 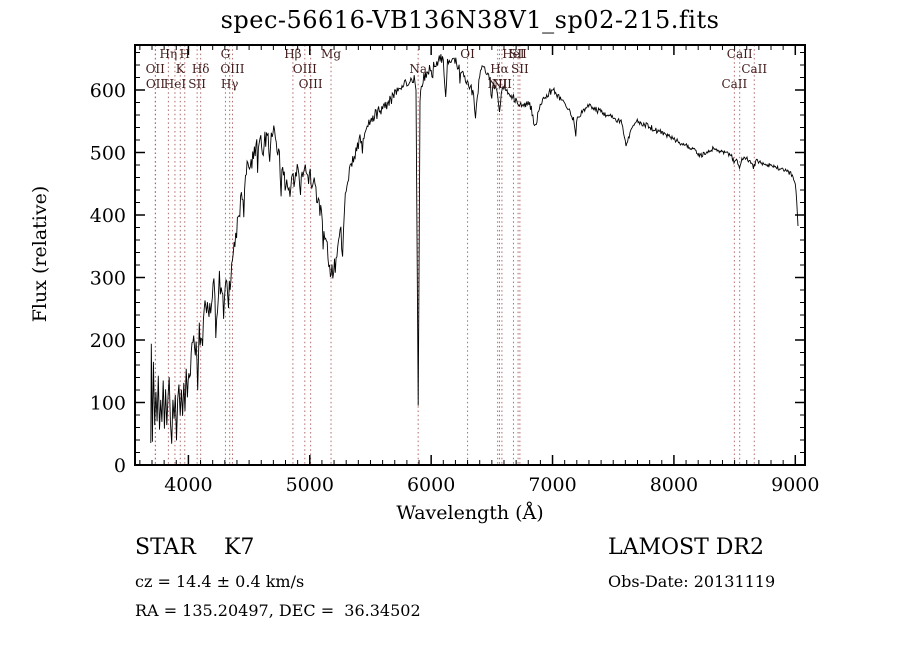 I want to click on x-tick-label: 4000, so click(x=188, y=485).